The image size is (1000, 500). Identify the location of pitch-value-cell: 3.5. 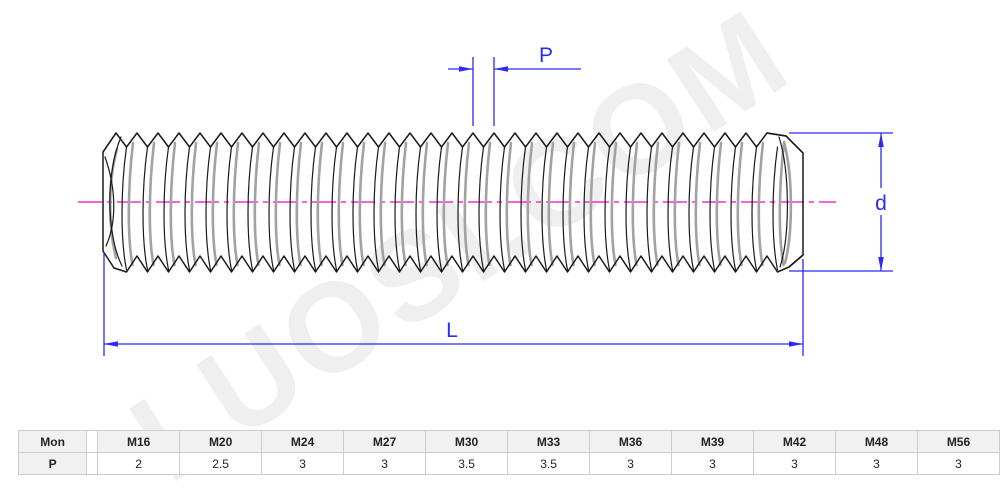
(467, 463).